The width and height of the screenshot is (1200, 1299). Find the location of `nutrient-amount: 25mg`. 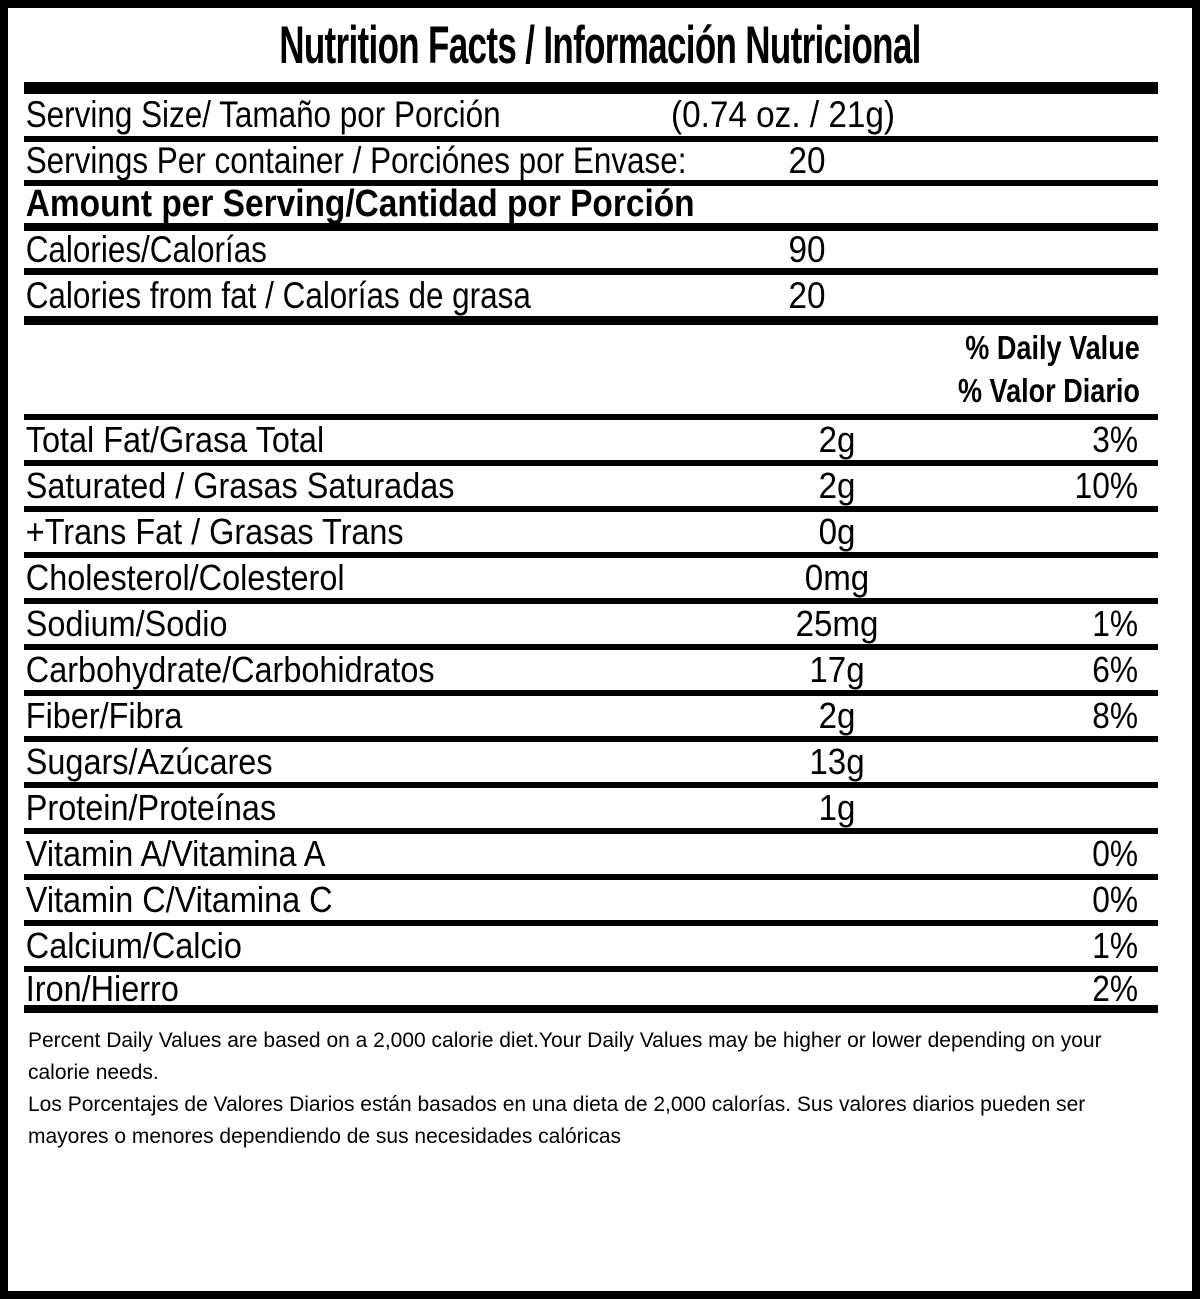

nutrient-amount: 25mg is located at coordinates (837, 623).